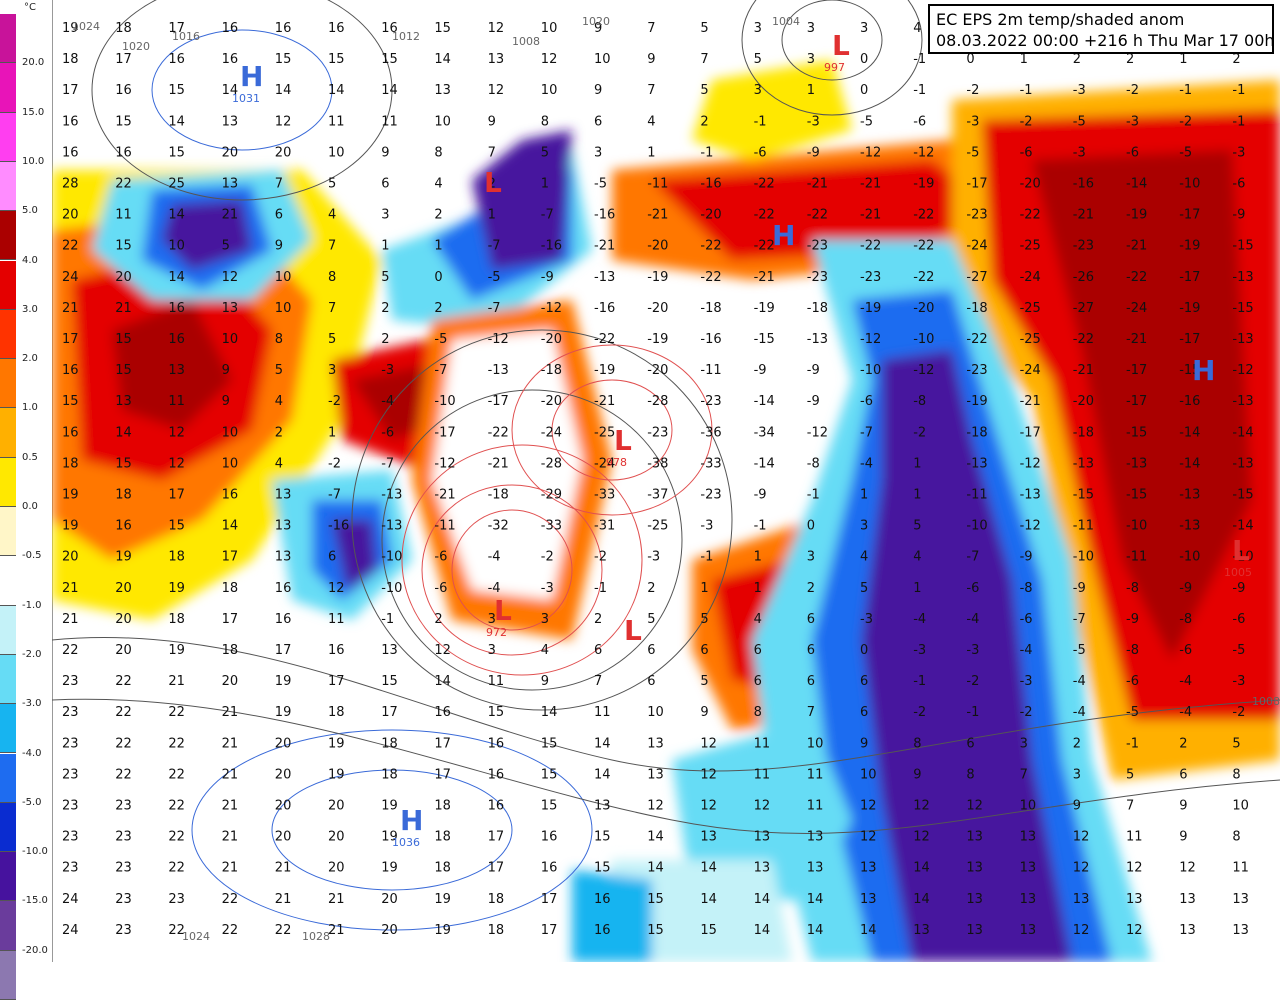 Image resolution: width=1280 pixels, height=1000 pixels. I want to click on temperature-value: -6, so click(760, 152).